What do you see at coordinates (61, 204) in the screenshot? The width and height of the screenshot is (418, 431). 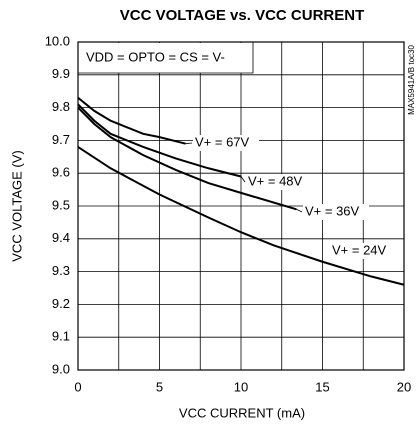 I see `y-tick-label: 9.5` at bounding box center [61, 204].